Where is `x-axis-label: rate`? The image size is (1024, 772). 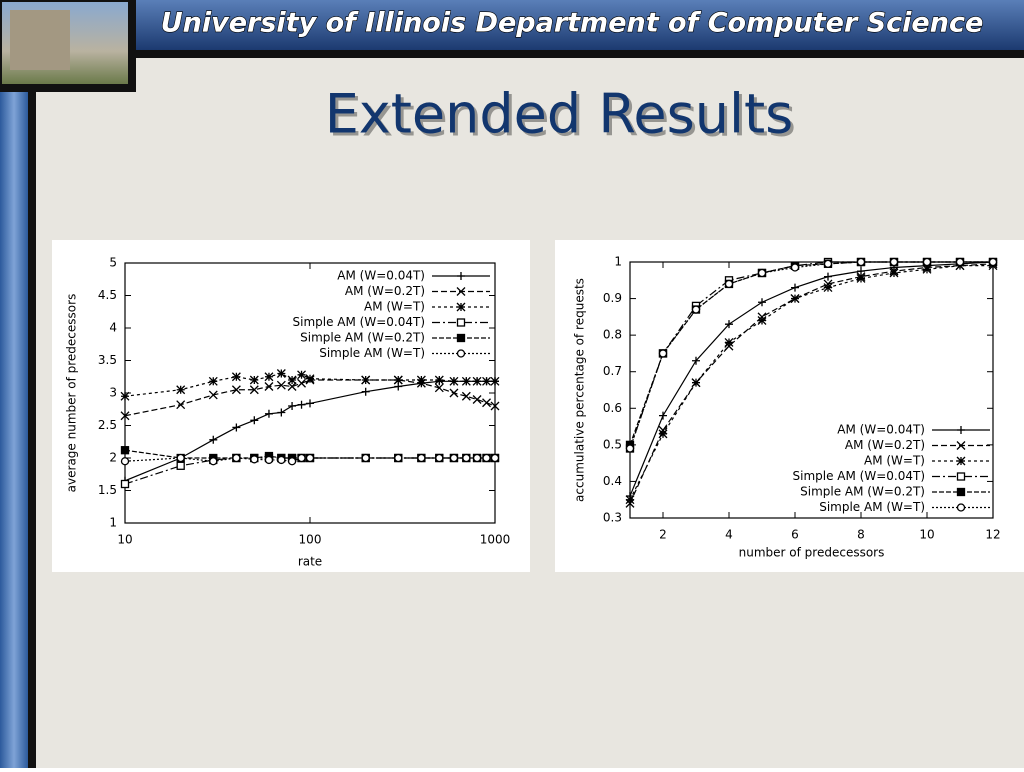 x-axis-label: rate is located at coordinates (310, 562).